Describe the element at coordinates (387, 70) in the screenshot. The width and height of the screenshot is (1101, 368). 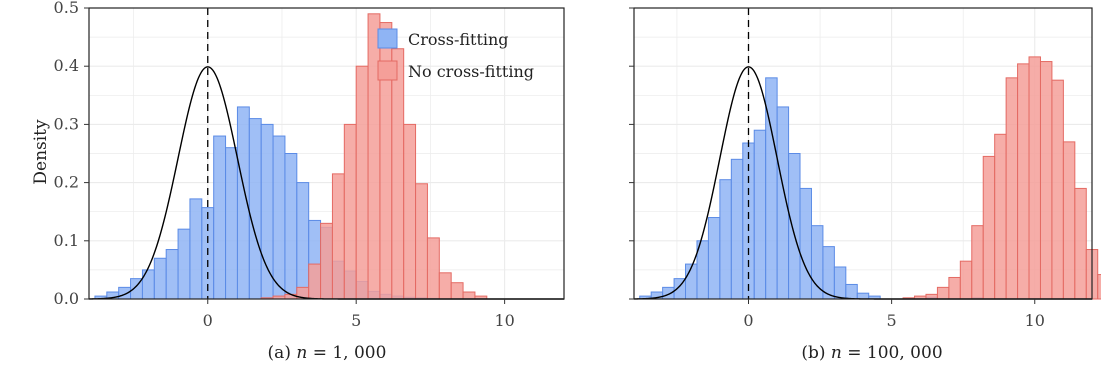
I see `legend-swatch-no-cross-fitting` at that location.